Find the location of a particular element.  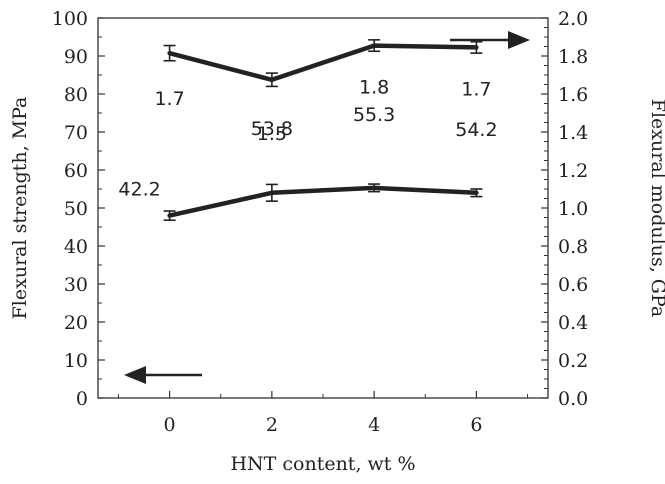

left-tick-label: 40 is located at coordinates (76, 247).